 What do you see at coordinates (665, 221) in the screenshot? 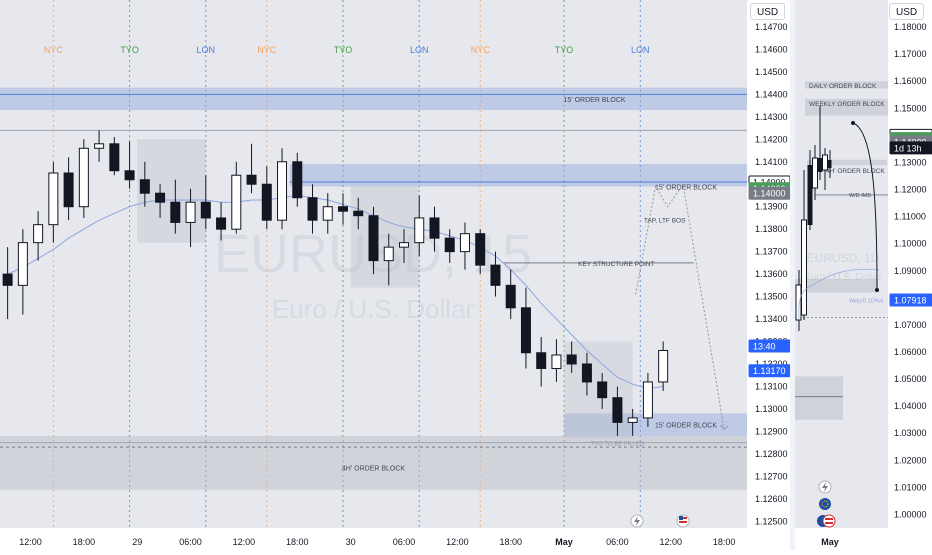
I see `annotation-tap-bos: TAP, LTF BOS` at bounding box center [665, 221].